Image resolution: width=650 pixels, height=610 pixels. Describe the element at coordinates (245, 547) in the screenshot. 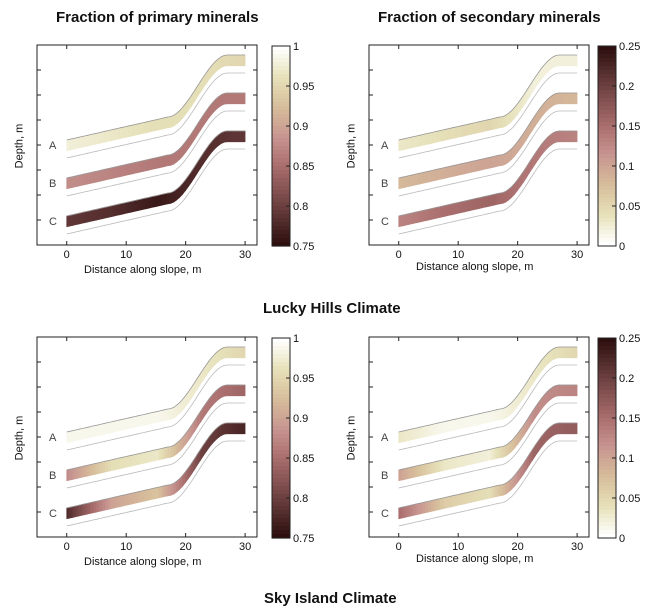

I see `x-tick-label: 30` at that location.